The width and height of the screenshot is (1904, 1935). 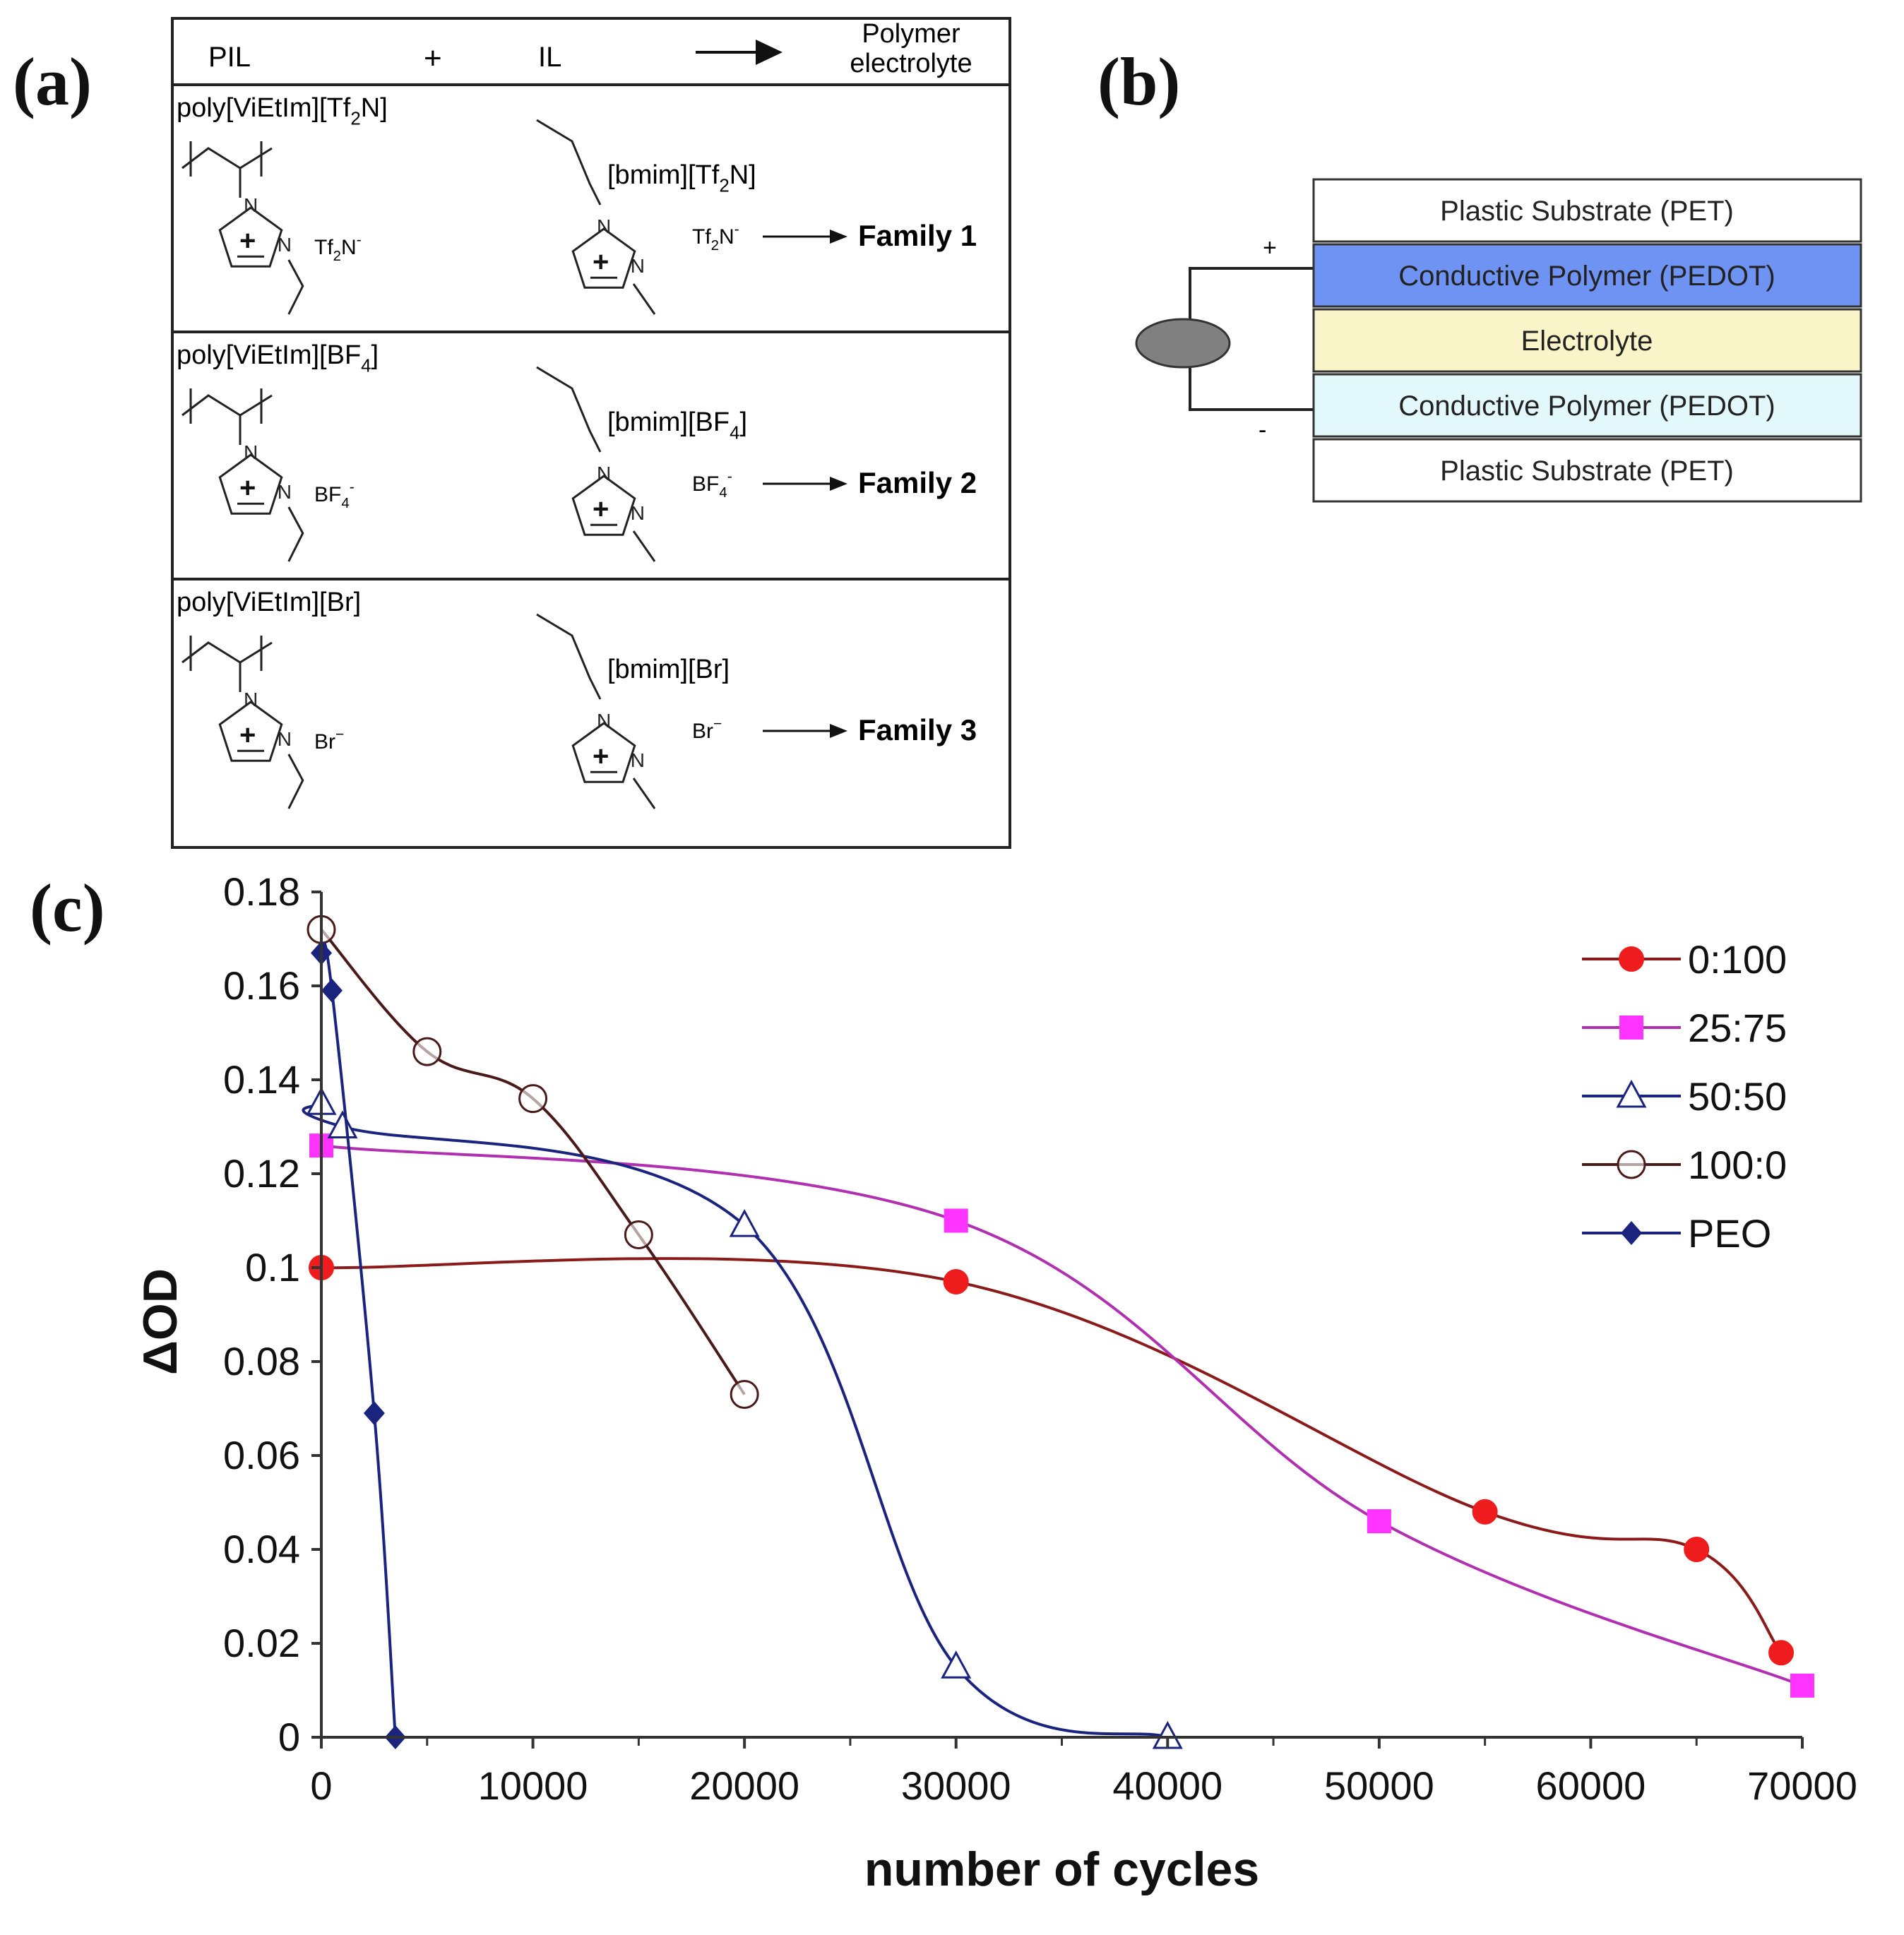 I want to click on x-tick-label: 70000, so click(x=1802, y=1785).